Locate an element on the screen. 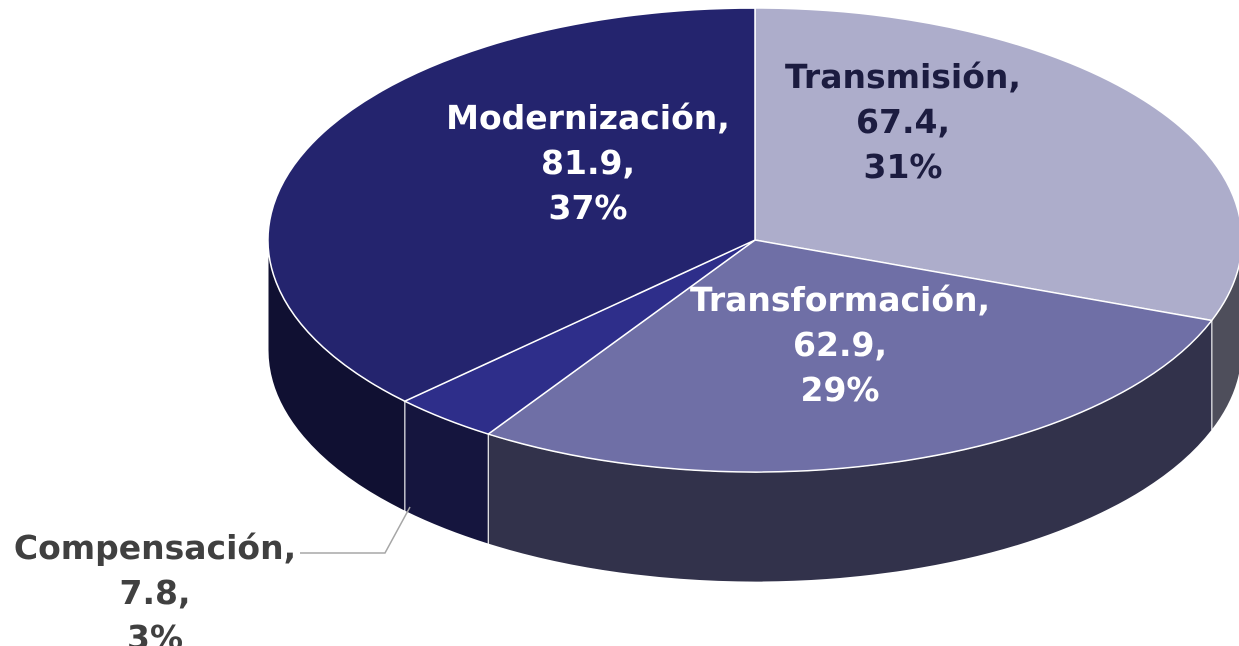 The width and height of the screenshot is (1239, 646). label-name: Transformación, is located at coordinates (840, 299).